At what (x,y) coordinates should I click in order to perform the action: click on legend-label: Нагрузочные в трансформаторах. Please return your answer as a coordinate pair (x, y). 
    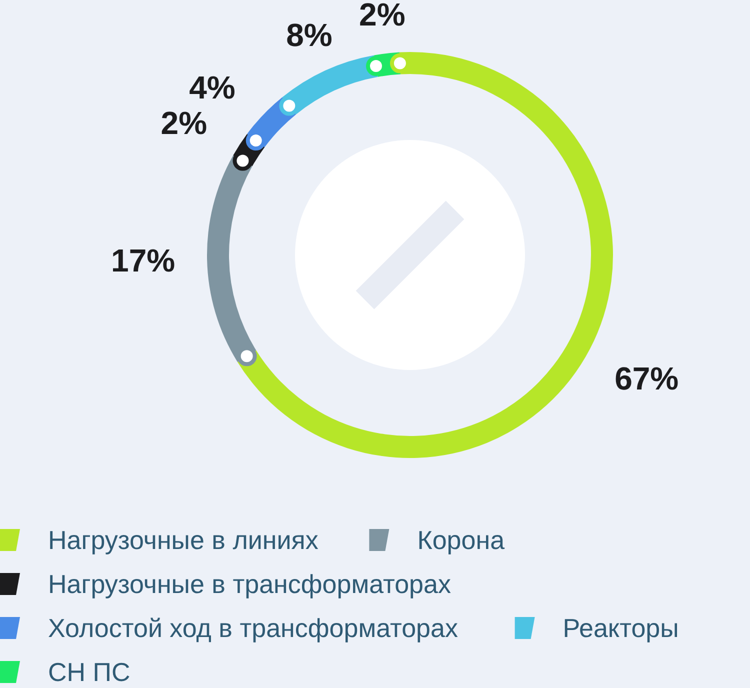
    Looking at the image, I should click on (249, 584).